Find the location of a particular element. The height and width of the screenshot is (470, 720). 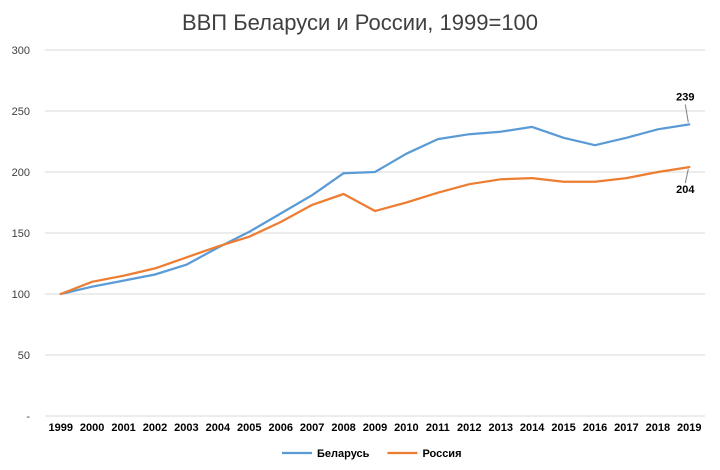

x-tick-label: 2011 is located at coordinates (438, 428).